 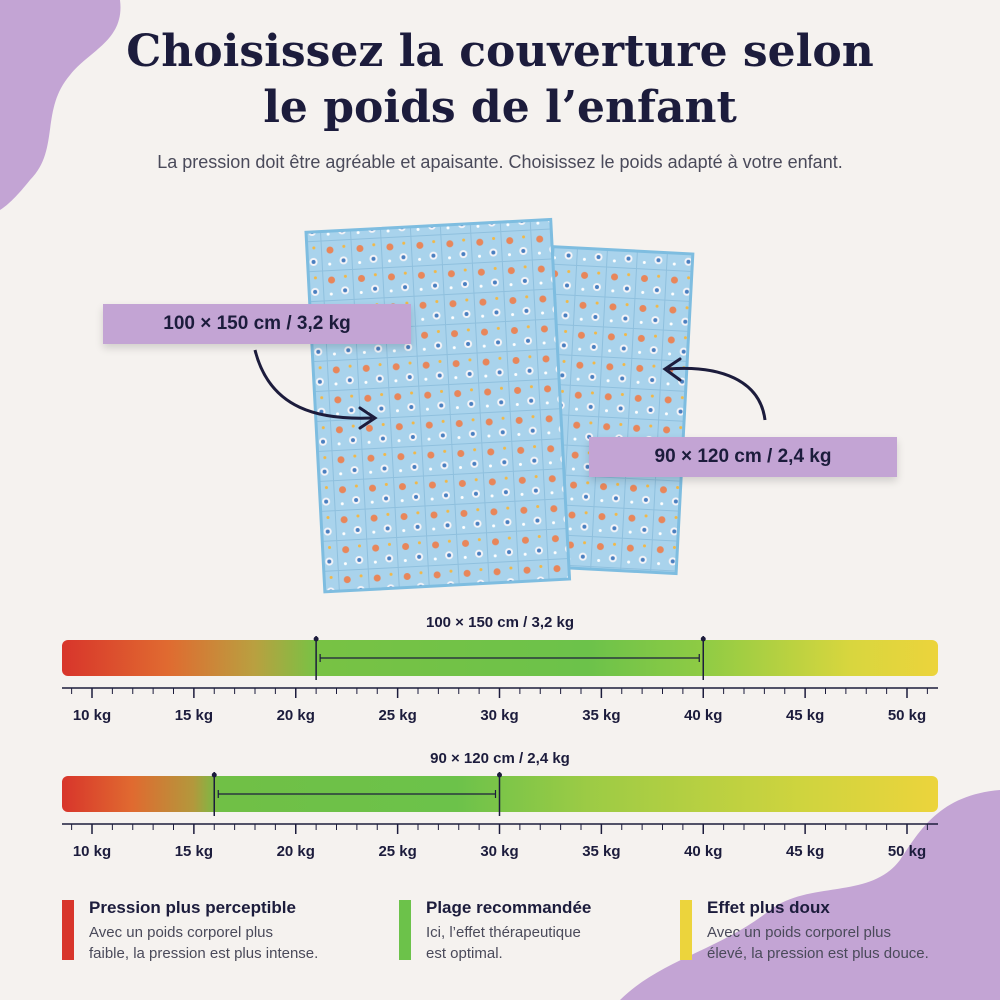 What do you see at coordinates (313, 384) in the screenshot?
I see `arrow-large-blanket` at bounding box center [313, 384].